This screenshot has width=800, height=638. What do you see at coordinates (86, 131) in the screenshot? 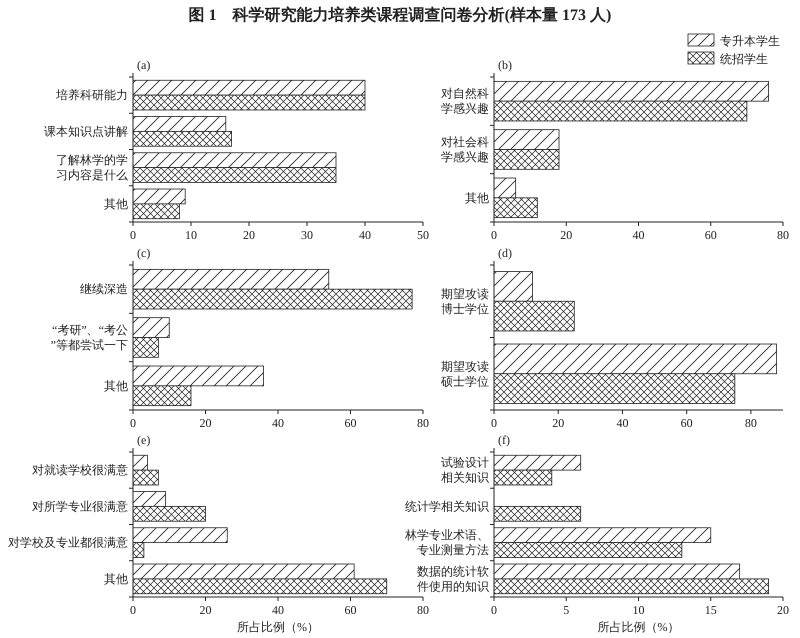
I see `y-tick-label: 课本知识点讲解` at bounding box center [86, 131].